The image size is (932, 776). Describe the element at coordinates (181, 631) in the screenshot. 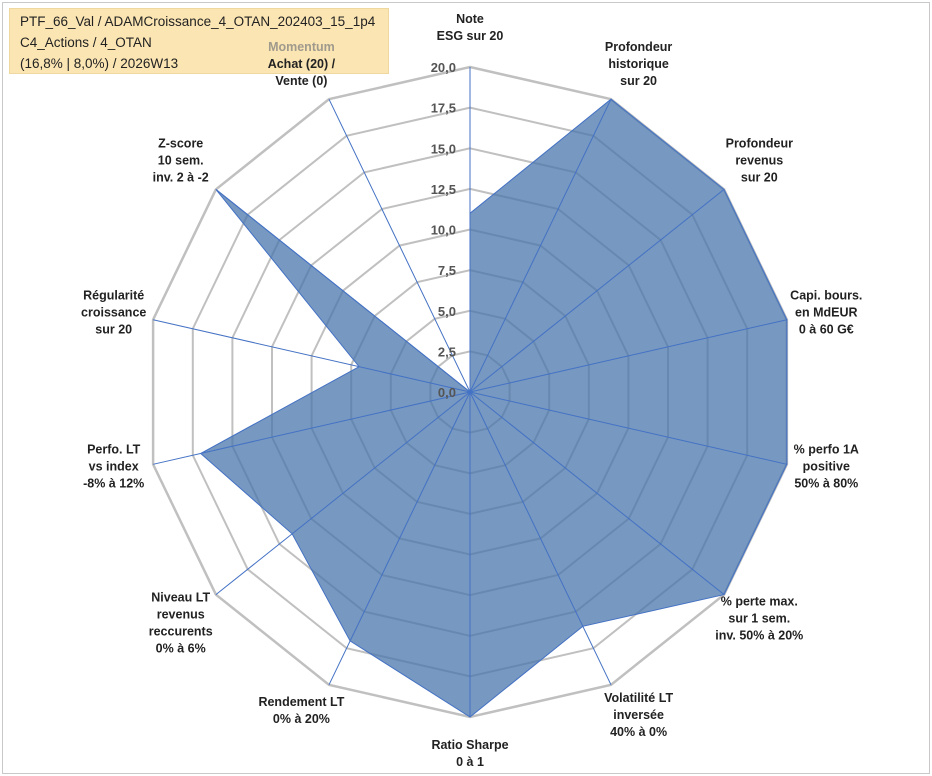

I see `axis-label-9-line-2: reccurents` at that location.